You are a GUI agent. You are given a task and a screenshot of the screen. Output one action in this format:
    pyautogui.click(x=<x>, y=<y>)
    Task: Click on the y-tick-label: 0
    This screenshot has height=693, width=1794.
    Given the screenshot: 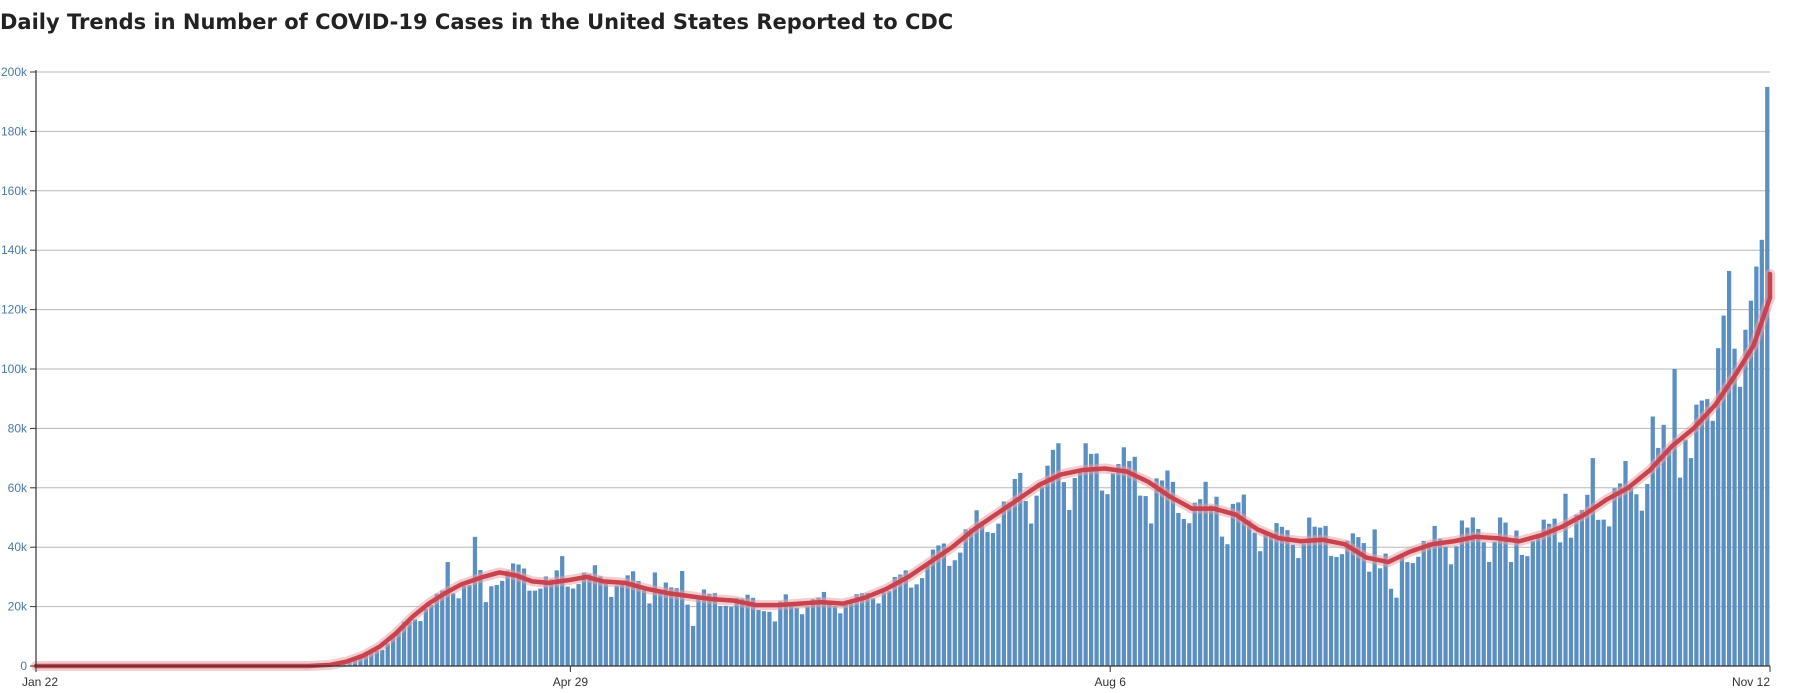 What is the action you would take?
    pyautogui.click(x=23, y=666)
    